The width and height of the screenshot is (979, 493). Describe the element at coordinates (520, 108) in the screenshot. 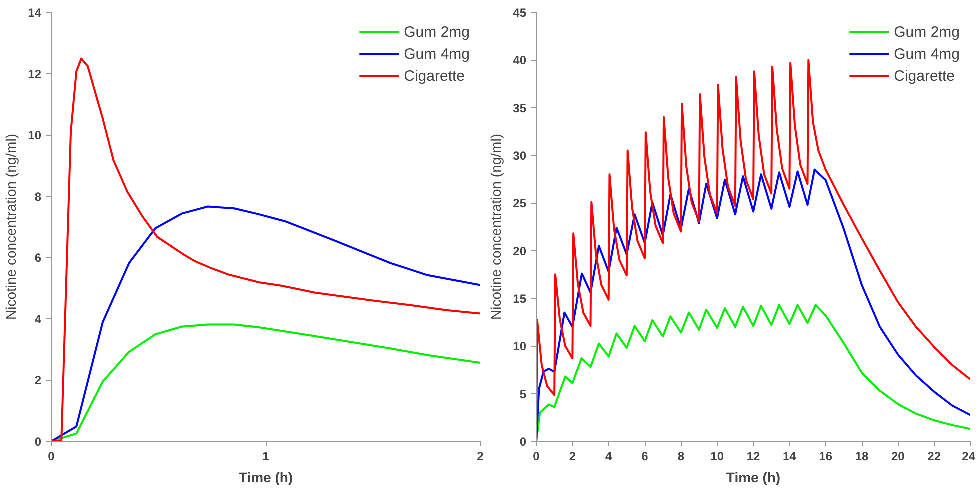

I see `y-tick-label: 35` at that location.